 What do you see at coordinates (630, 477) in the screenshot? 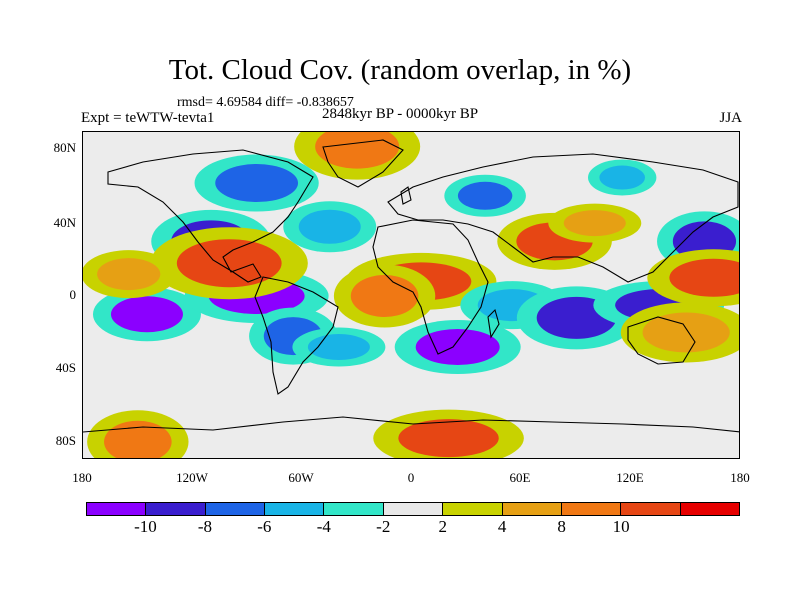
I see `x-tick-label: 120E` at bounding box center [630, 477].